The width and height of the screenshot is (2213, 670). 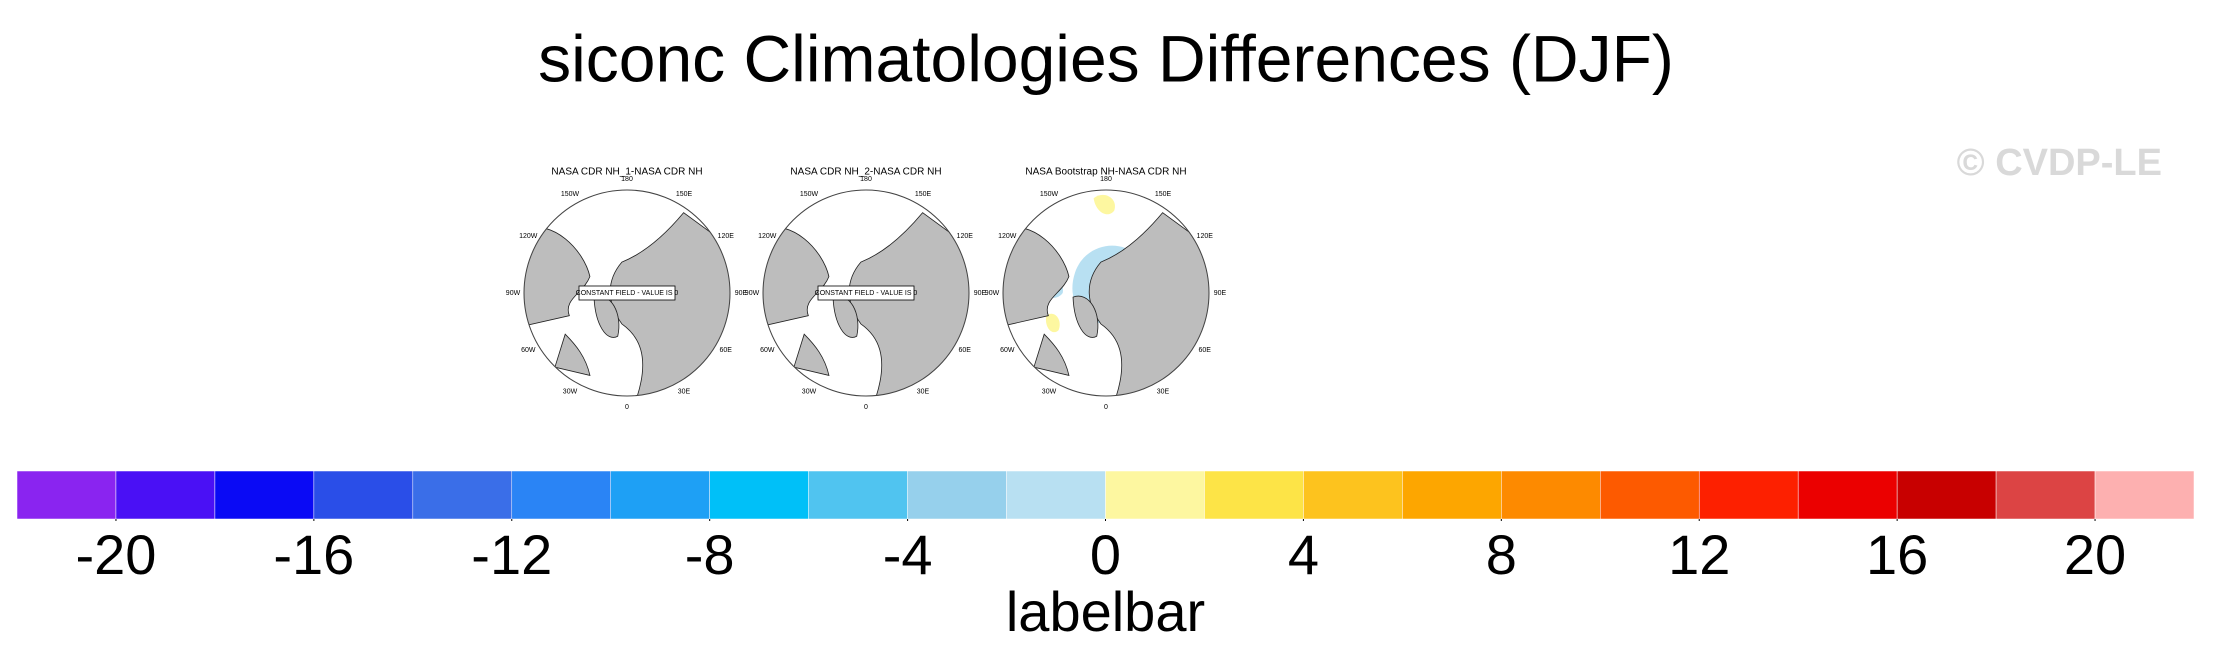 What do you see at coordinates (1501, 554) in the screenshot?
I see `colorbar-tick-label: 8` at bounding box center [1501, 554].